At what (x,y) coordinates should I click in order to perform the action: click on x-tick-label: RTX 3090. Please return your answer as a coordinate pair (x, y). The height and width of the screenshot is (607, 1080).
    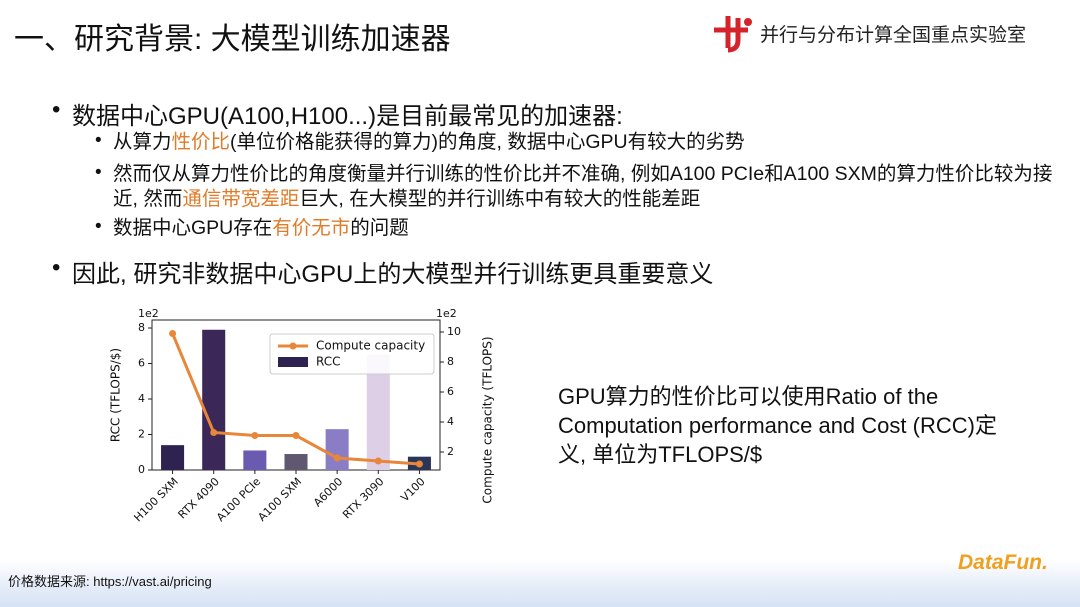
    Looking at the image, I should click on (363, 498).